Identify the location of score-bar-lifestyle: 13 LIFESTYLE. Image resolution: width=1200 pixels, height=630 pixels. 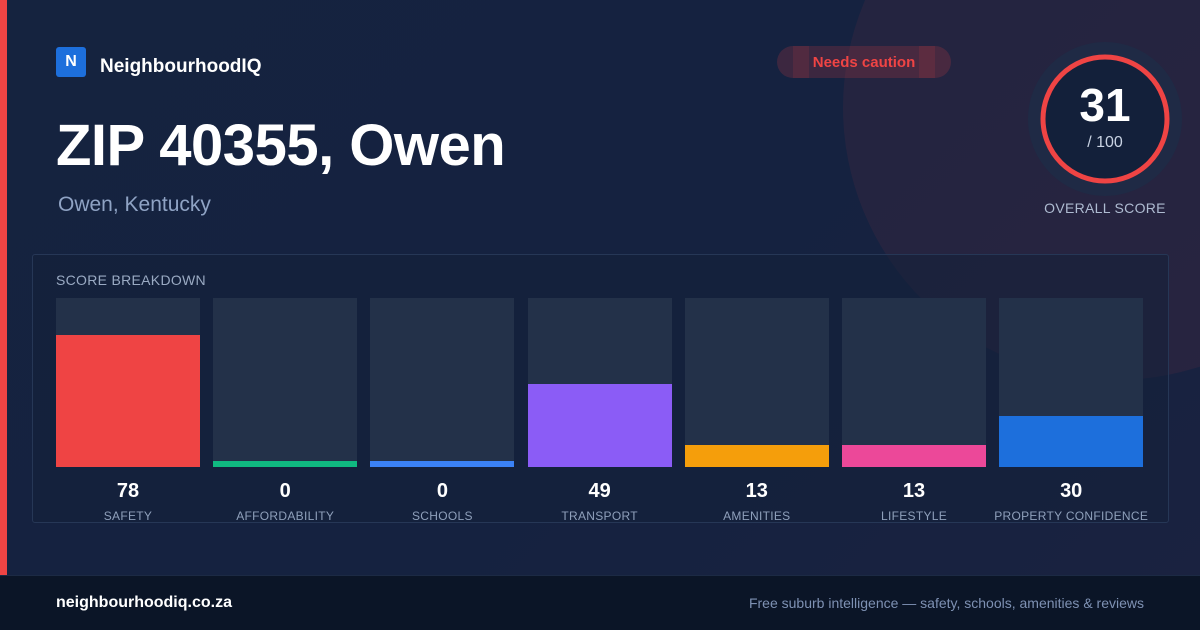
(914, 410).